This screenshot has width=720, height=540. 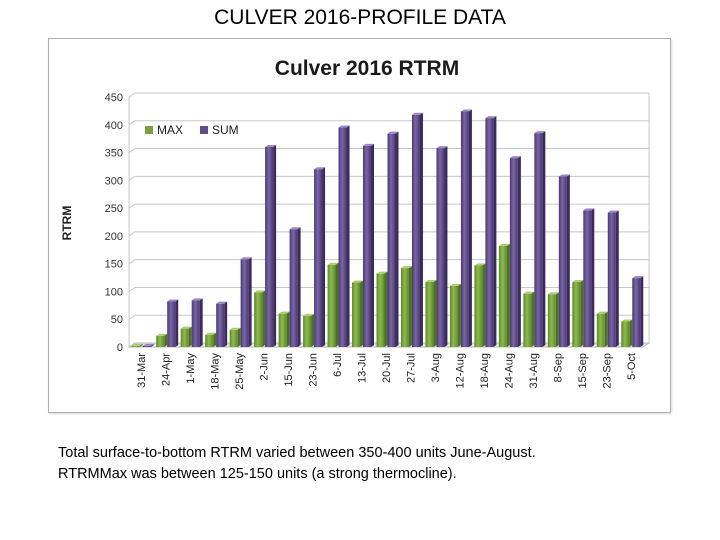 I want to click on x-tick-label: 24-Aug, so click(x=509, y=370).